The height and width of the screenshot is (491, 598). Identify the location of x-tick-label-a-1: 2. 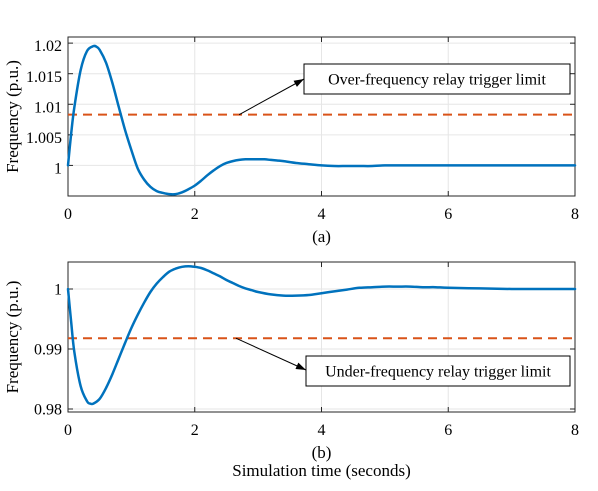
(195, 214).